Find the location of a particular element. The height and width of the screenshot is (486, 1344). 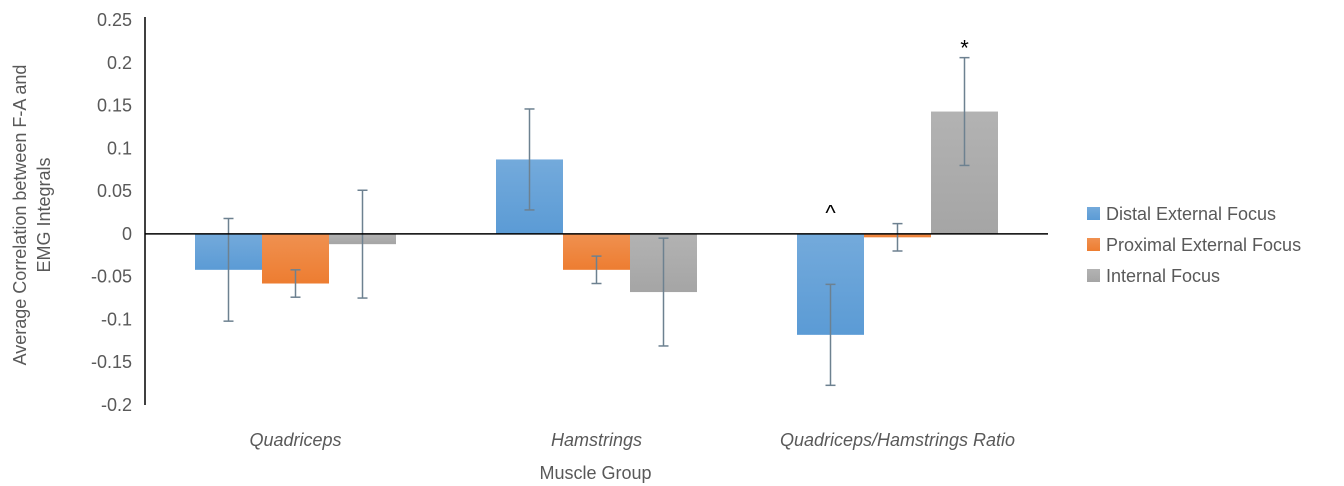

legend-item: Proximal External Focus is located at coordinates (1194, 245).